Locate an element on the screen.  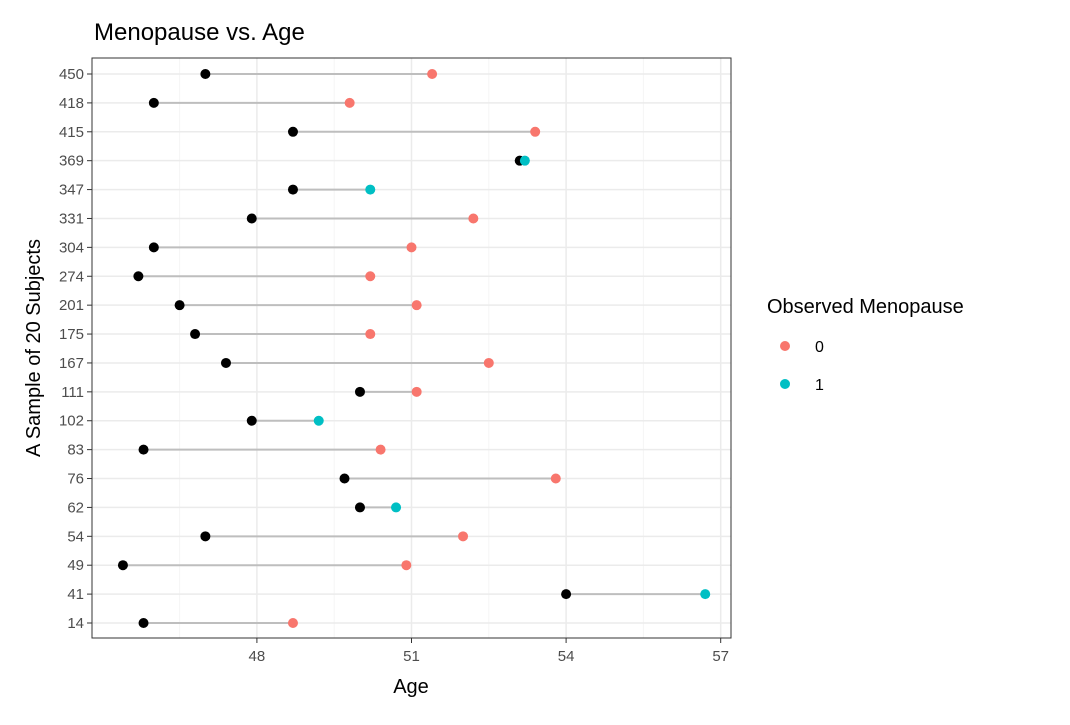
y-tick-label-415: 415 is located at coordinates (71, 132).